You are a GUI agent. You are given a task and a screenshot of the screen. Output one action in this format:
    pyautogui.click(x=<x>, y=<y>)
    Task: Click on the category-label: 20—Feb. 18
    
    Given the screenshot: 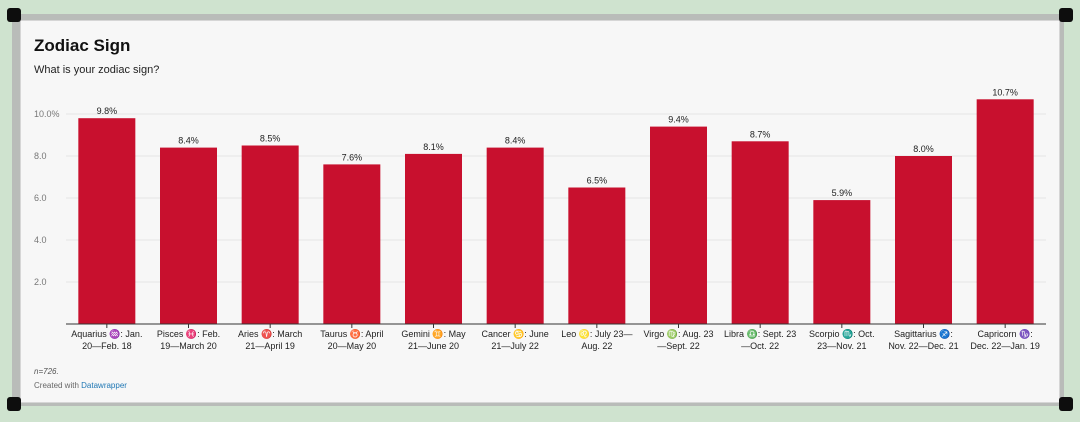 What is the action you would take?
    pyautogui.click(x=107, y=346)
    